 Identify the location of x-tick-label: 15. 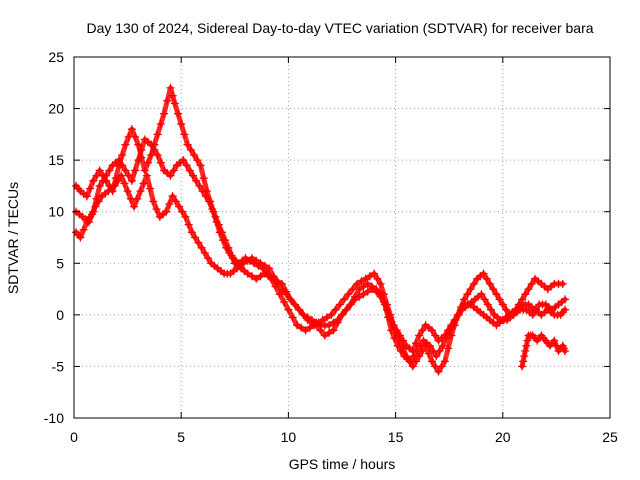
(396, 437).